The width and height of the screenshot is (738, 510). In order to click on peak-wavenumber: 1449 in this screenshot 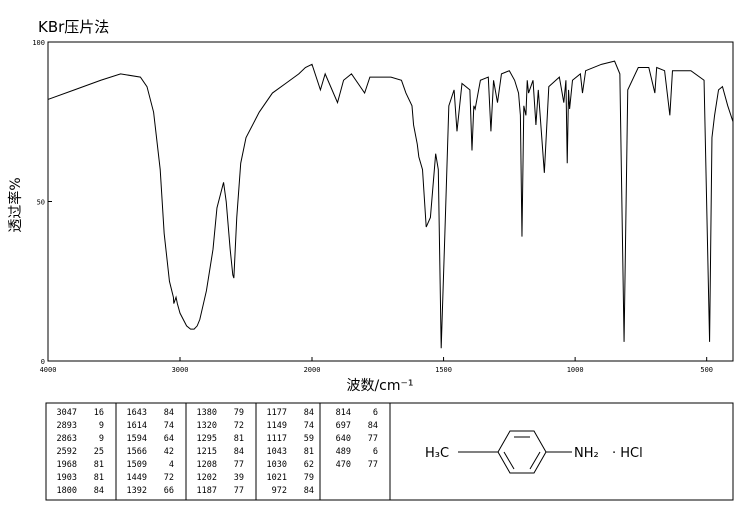, I will do `click(137, 478)`.